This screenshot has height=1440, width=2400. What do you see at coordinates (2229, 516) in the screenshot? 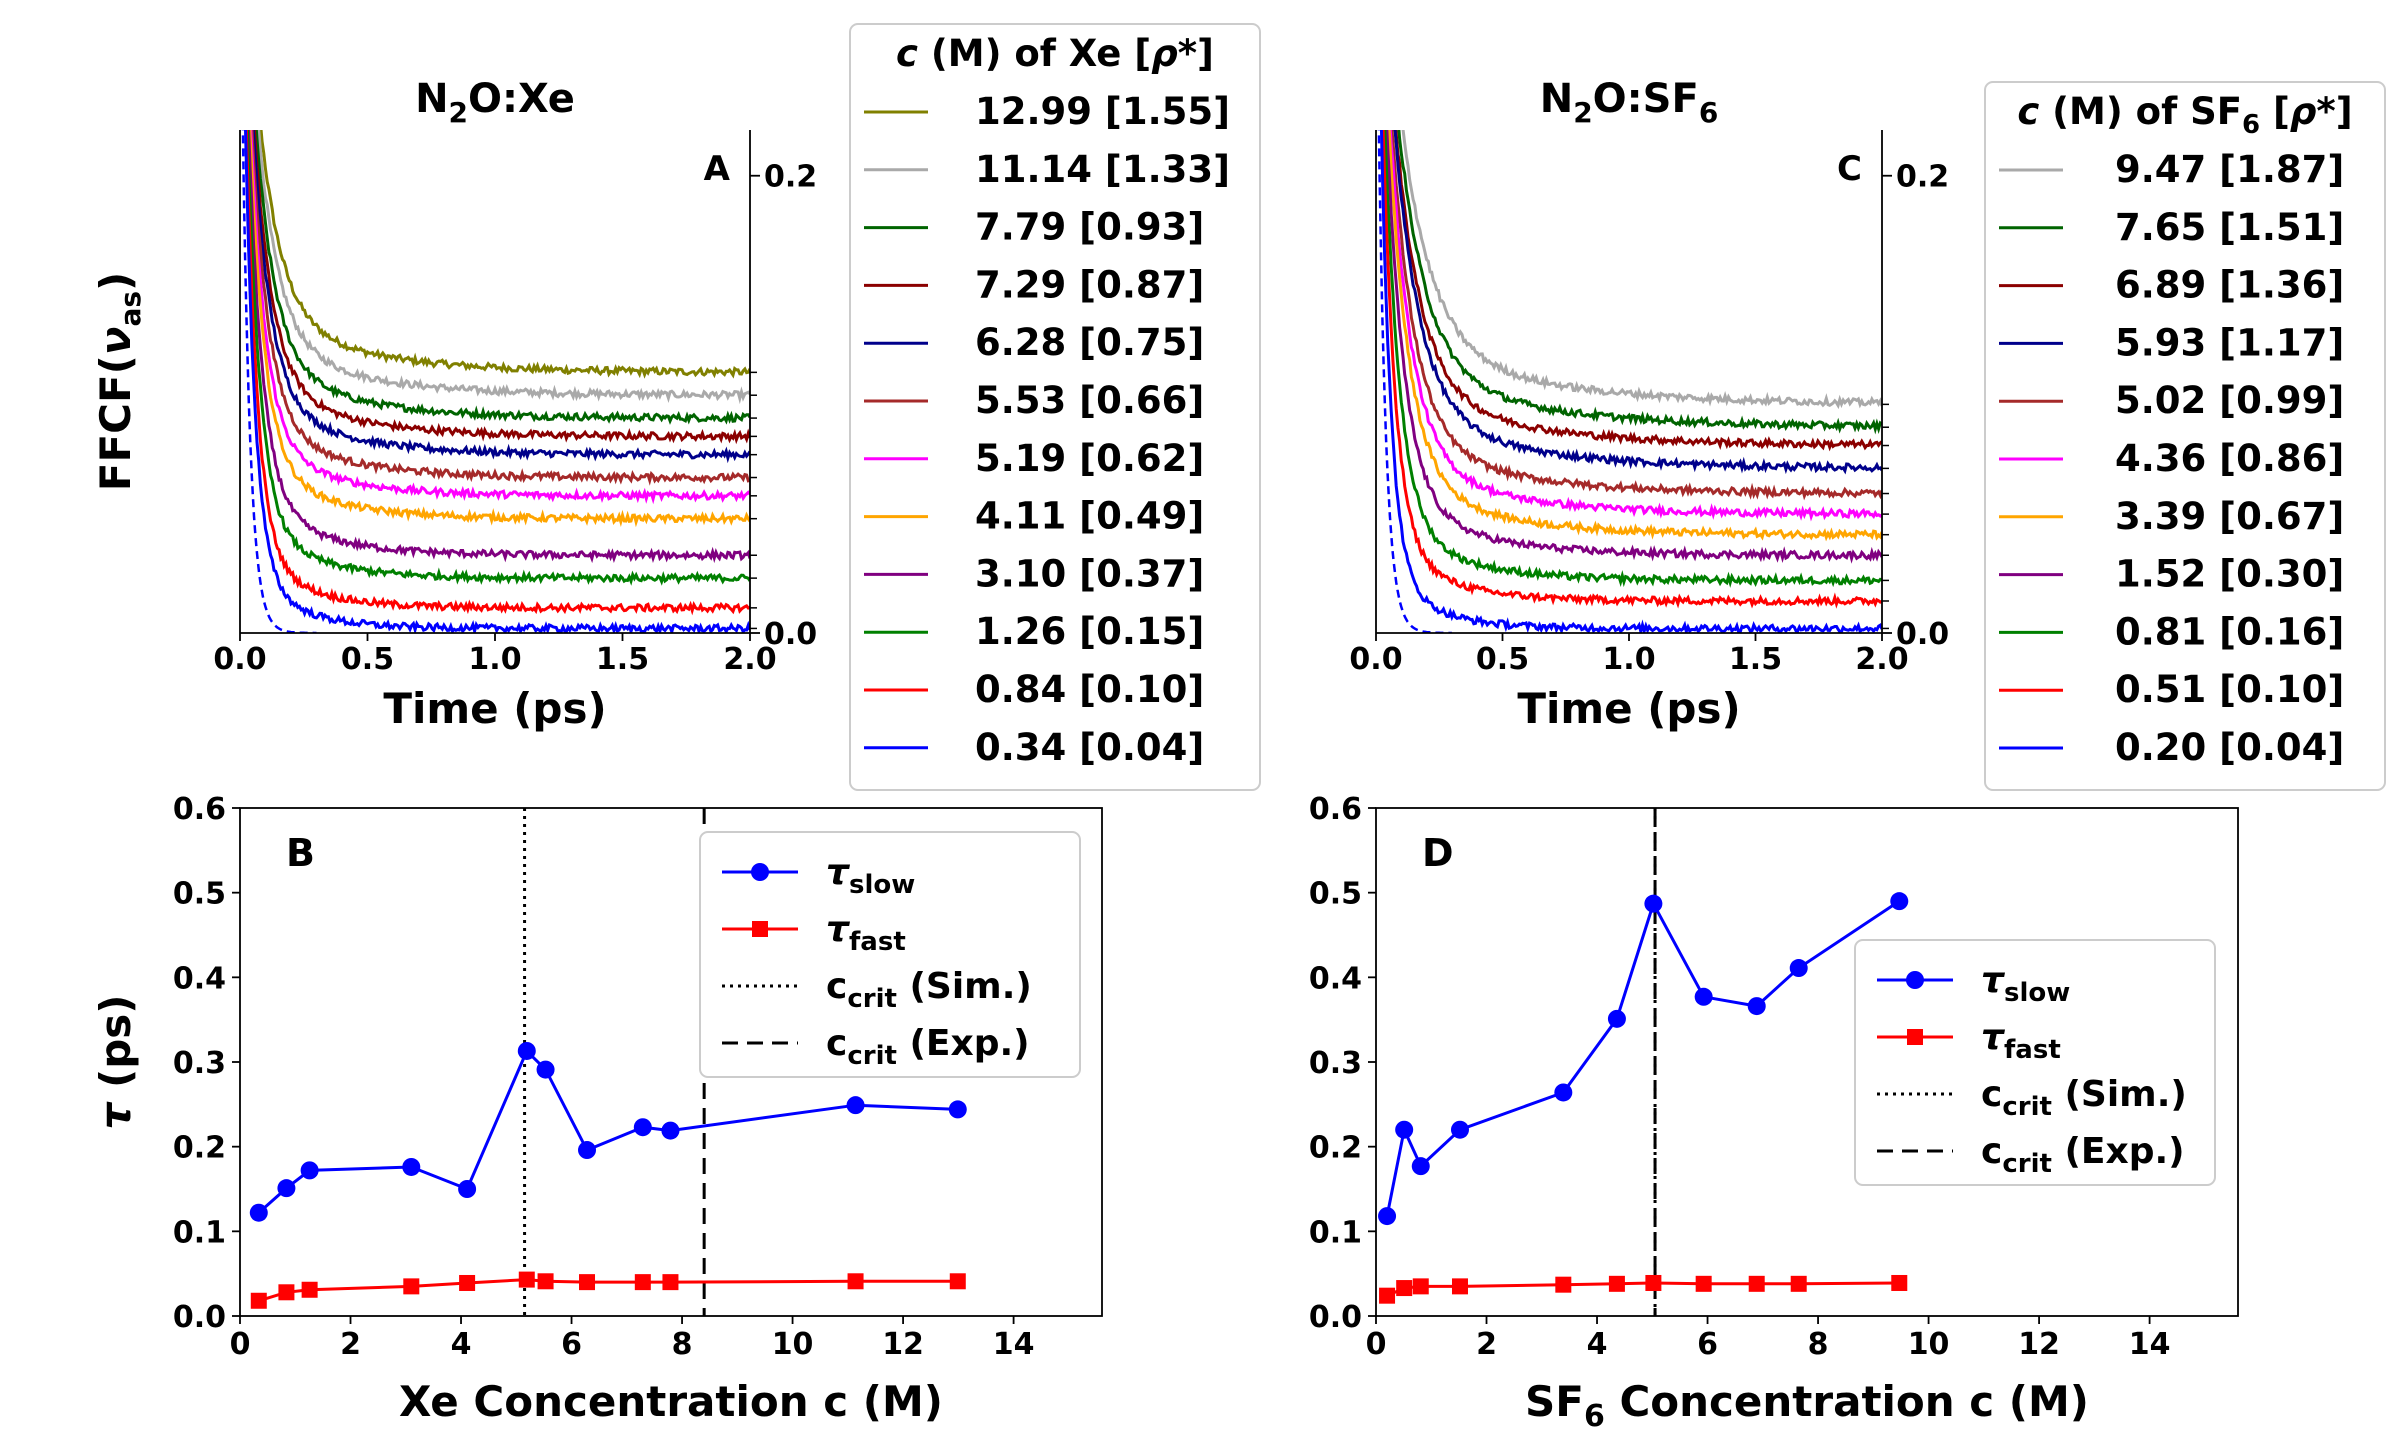
I see `legend-entry: 3.39 [0.67]` at bounding box center [2229, 516].